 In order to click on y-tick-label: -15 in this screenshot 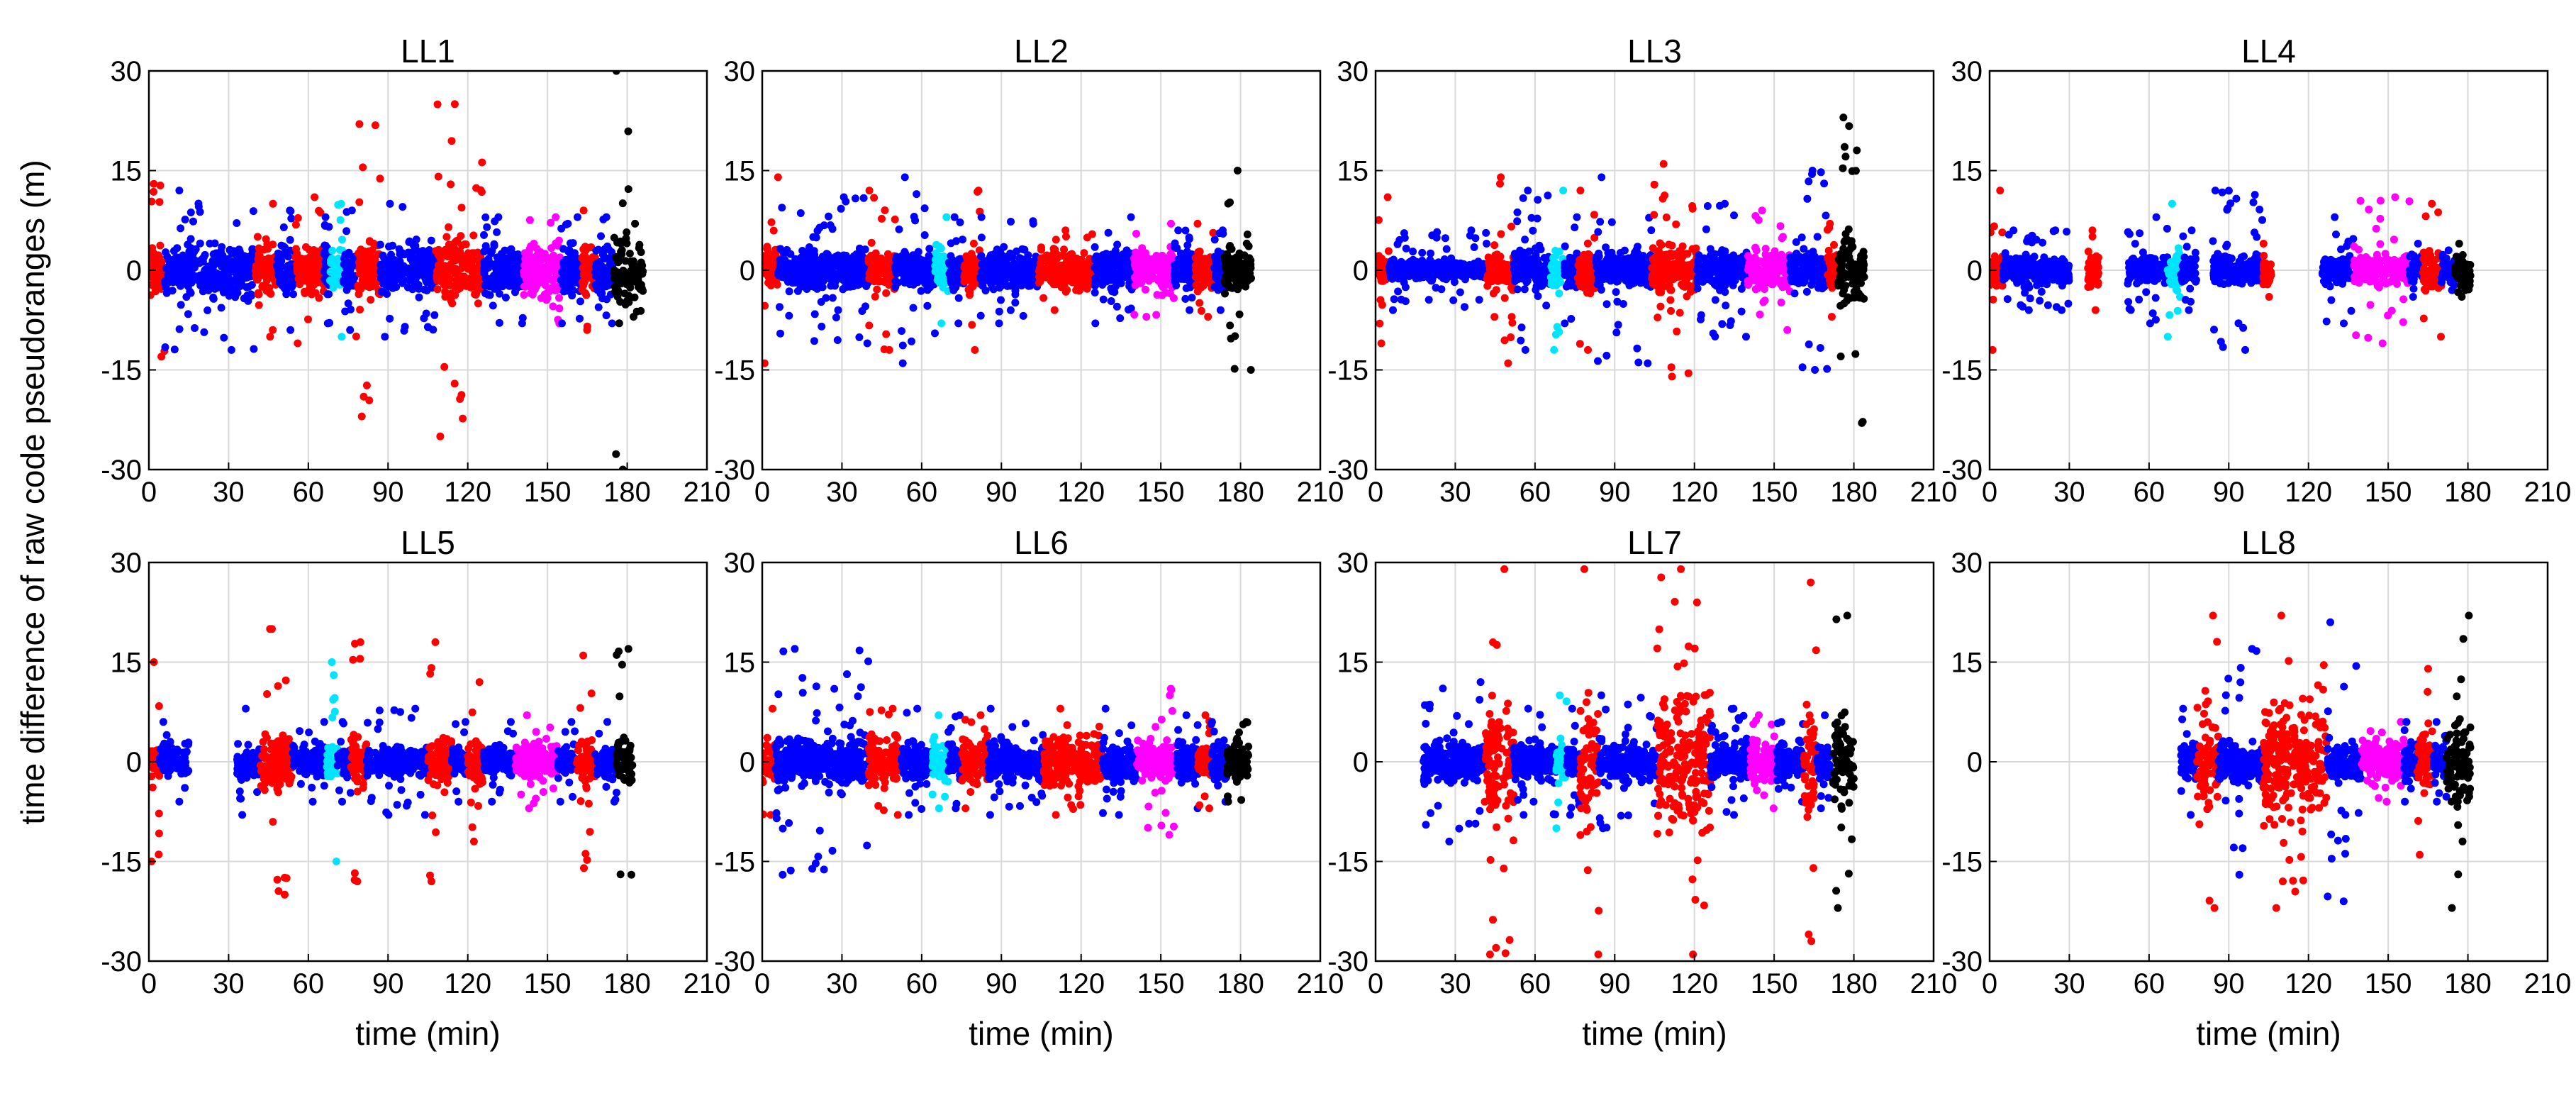, I will do `click(734, 371)`.